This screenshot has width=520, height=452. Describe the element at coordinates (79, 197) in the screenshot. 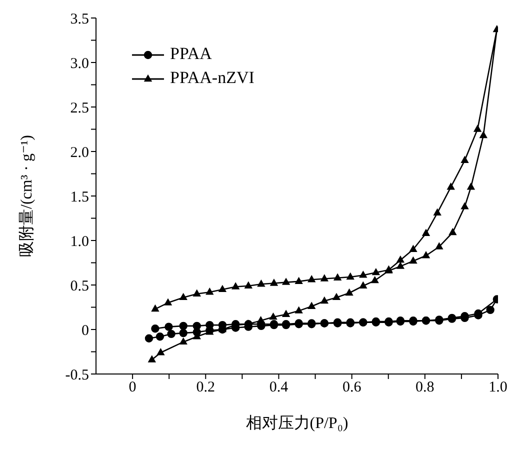

I see `y-tick-label: 1.5` at that location.